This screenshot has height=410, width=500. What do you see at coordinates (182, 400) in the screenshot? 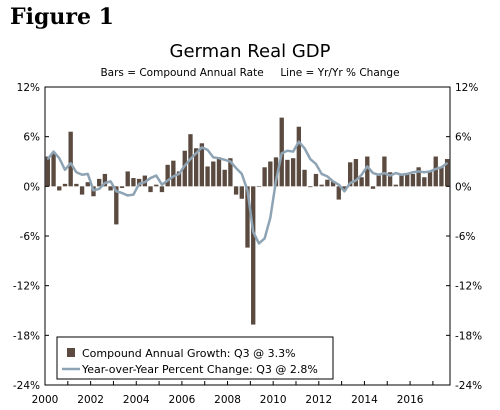
I see `x-tick-label: 2006` at bounding box center [182, 400].